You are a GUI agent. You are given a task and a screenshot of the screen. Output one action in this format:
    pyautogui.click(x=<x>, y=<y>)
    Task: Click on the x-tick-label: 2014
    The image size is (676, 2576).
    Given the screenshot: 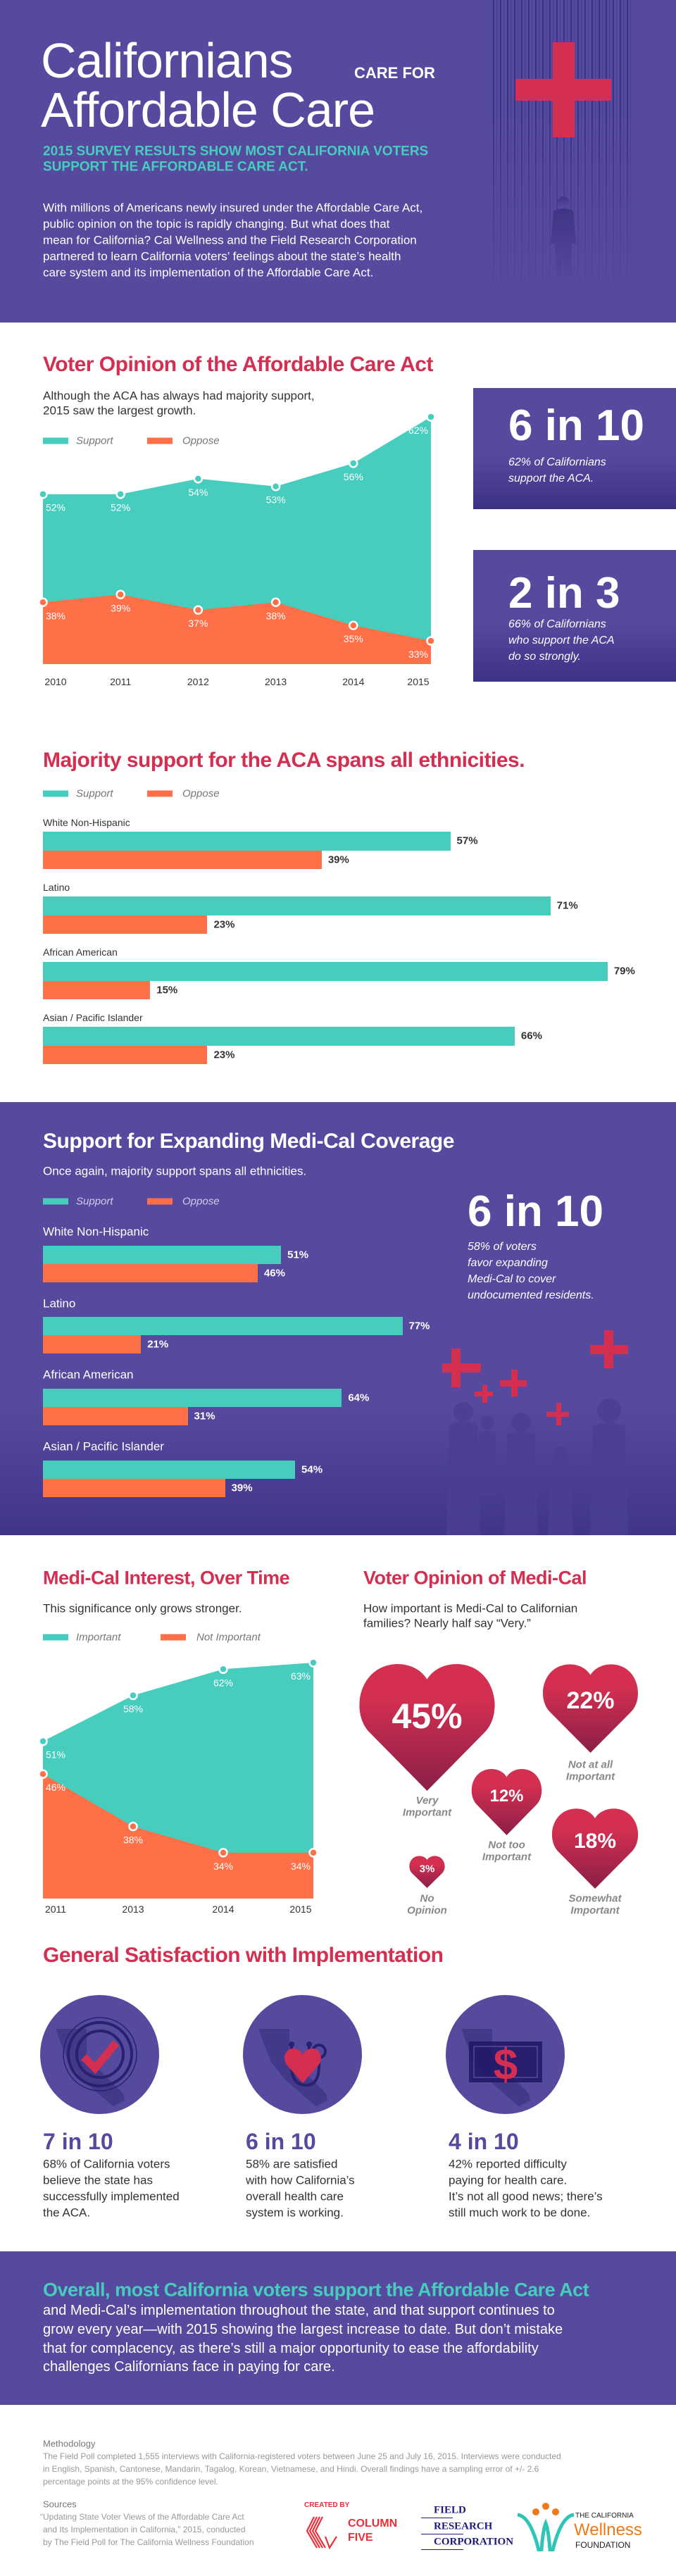 What is the action you would take?
    pyautogui.click(x=223, y=1909)
    